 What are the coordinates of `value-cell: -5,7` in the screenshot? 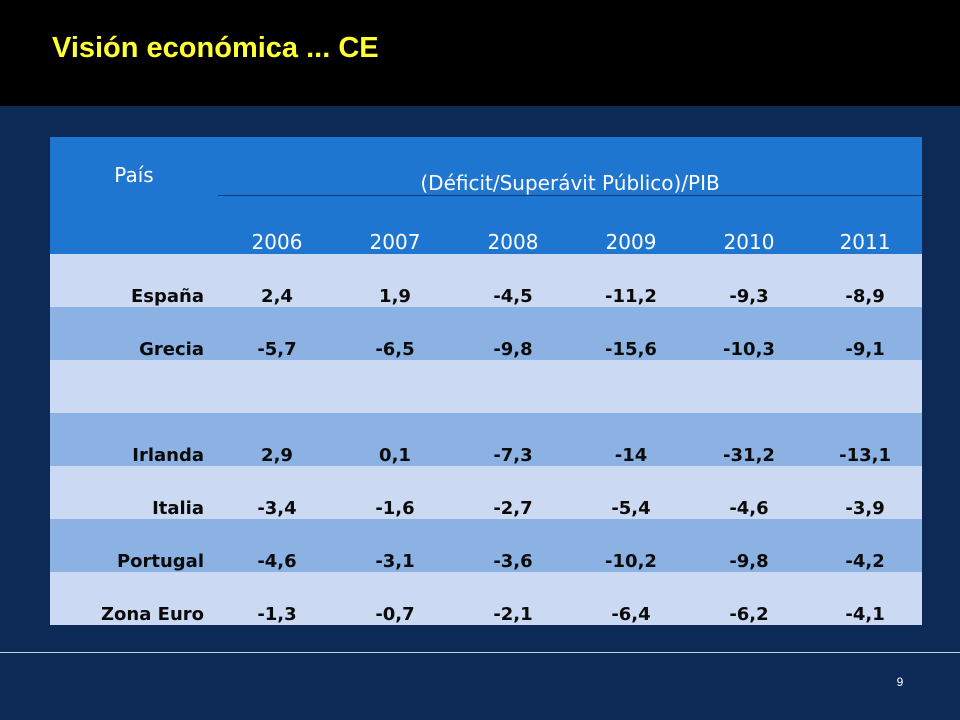 It's located at (277, 333).